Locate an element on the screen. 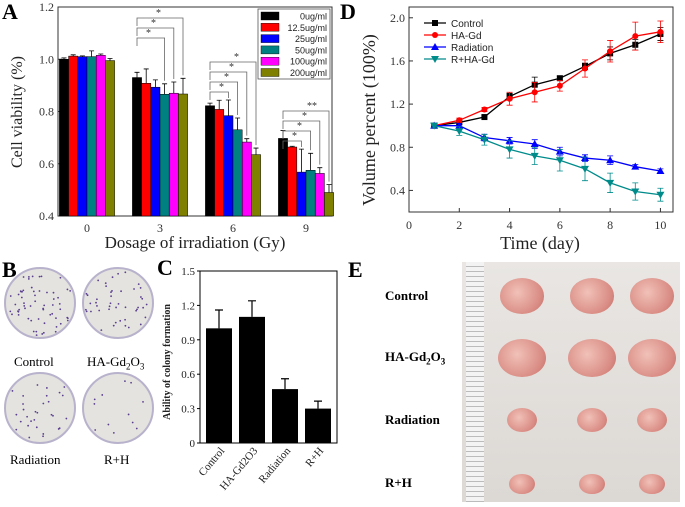 The height and width of the screenshot is (507, 685). x-tick-label-a: 0 is located at coordinates (87, 228).